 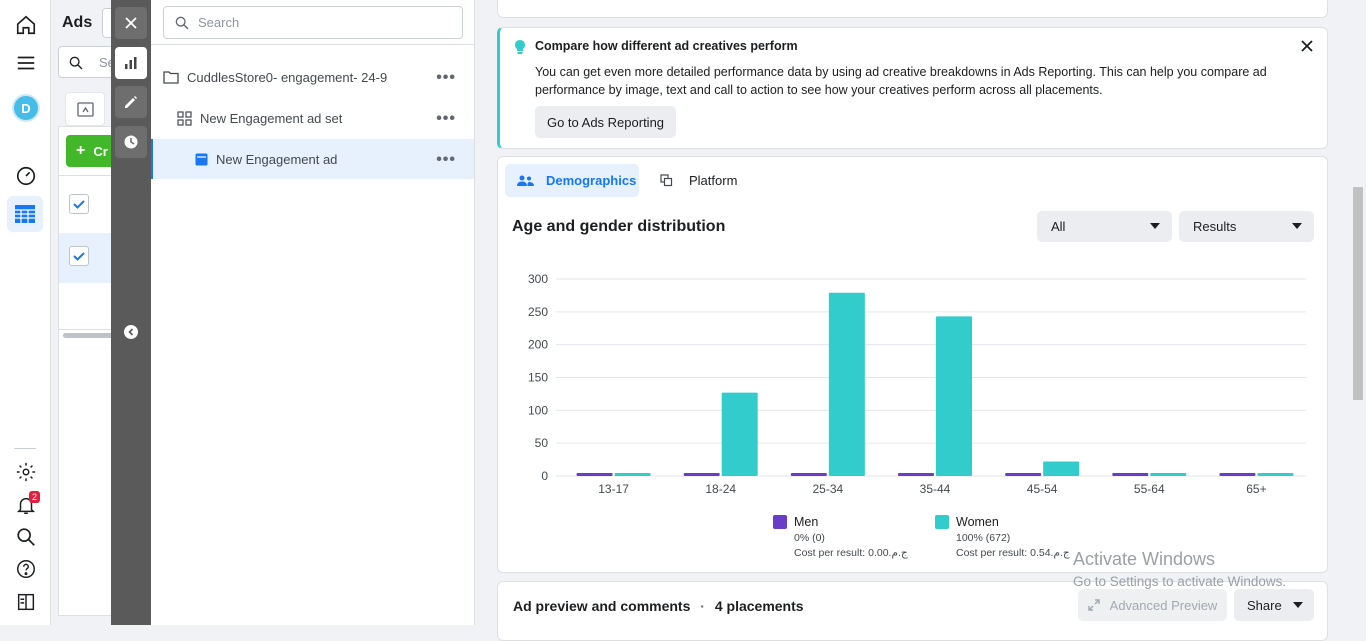 I want to click on vertical-scrollbar, so click(x=1358, y=312).